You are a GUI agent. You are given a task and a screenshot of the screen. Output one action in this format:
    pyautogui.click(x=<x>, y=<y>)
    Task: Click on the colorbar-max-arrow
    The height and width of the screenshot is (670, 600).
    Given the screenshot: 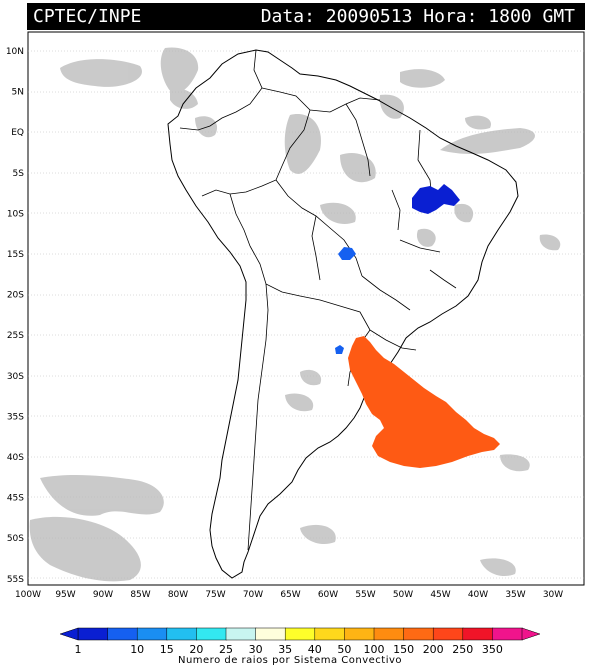 What is the action you would take?
    pyautogui.click(x=531, y=634)
    